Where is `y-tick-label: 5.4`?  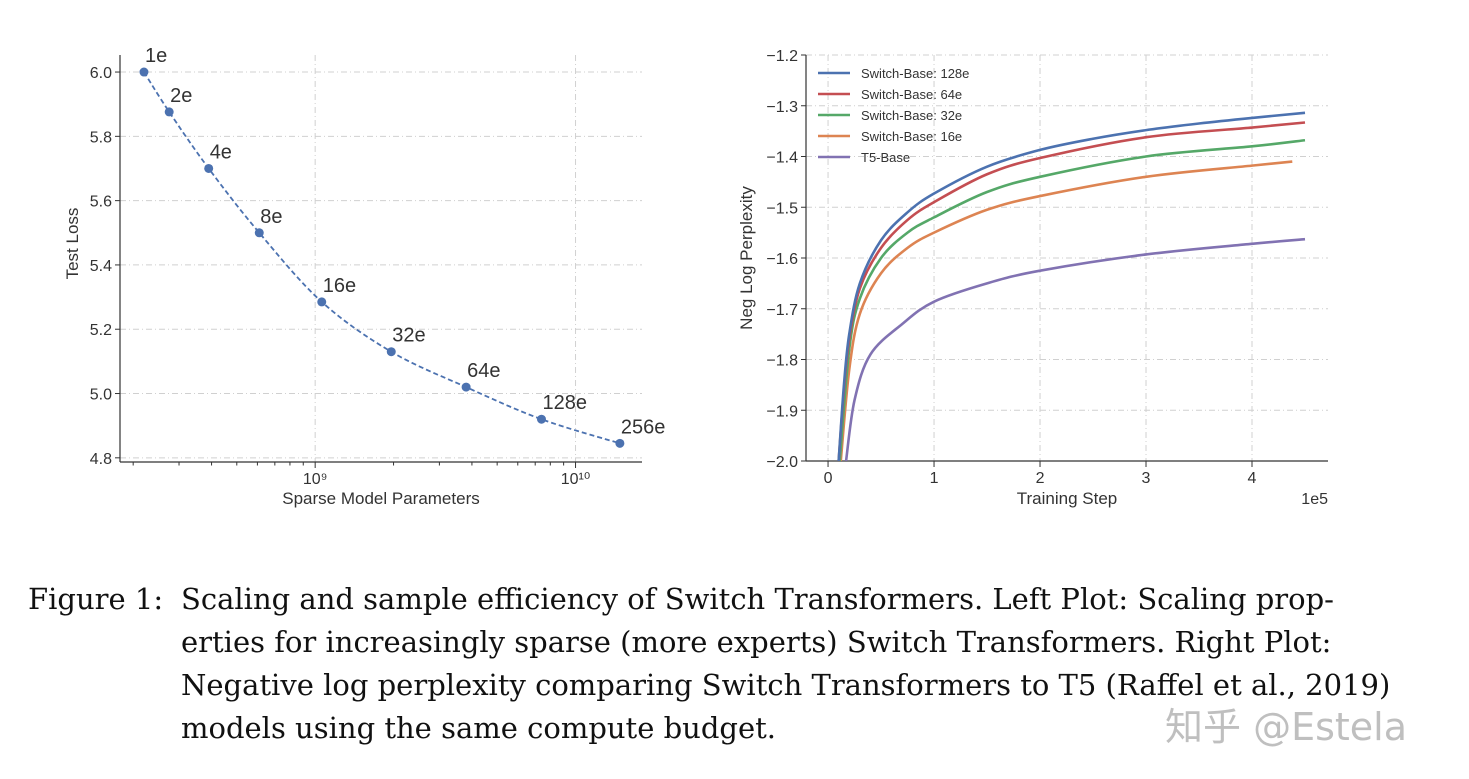 y-tick-label: 5.4 is located at coordinates (101, 266).